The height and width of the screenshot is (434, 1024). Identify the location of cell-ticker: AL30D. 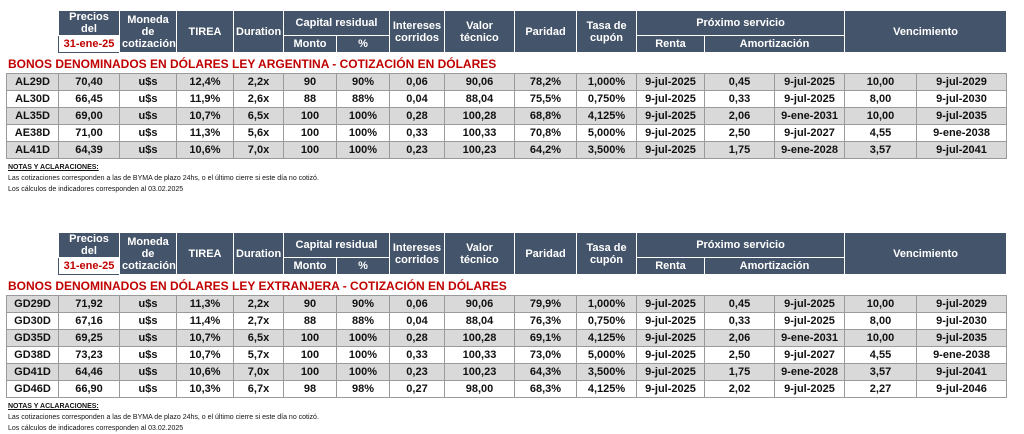
(32, 99).